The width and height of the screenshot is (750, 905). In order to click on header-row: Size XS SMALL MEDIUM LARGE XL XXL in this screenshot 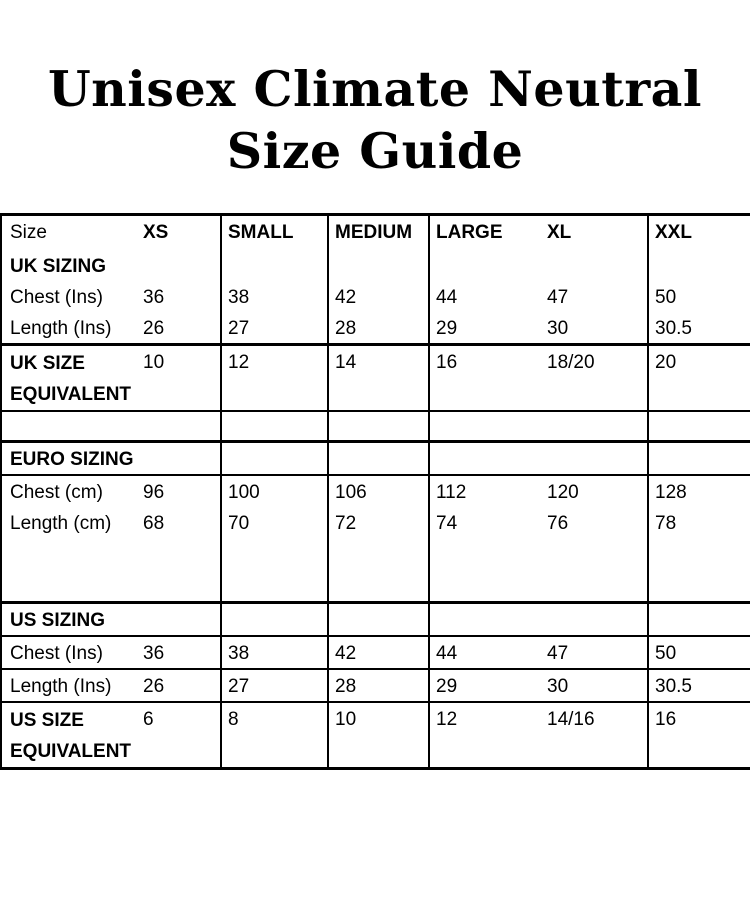, I will do `click(375, 232)`.